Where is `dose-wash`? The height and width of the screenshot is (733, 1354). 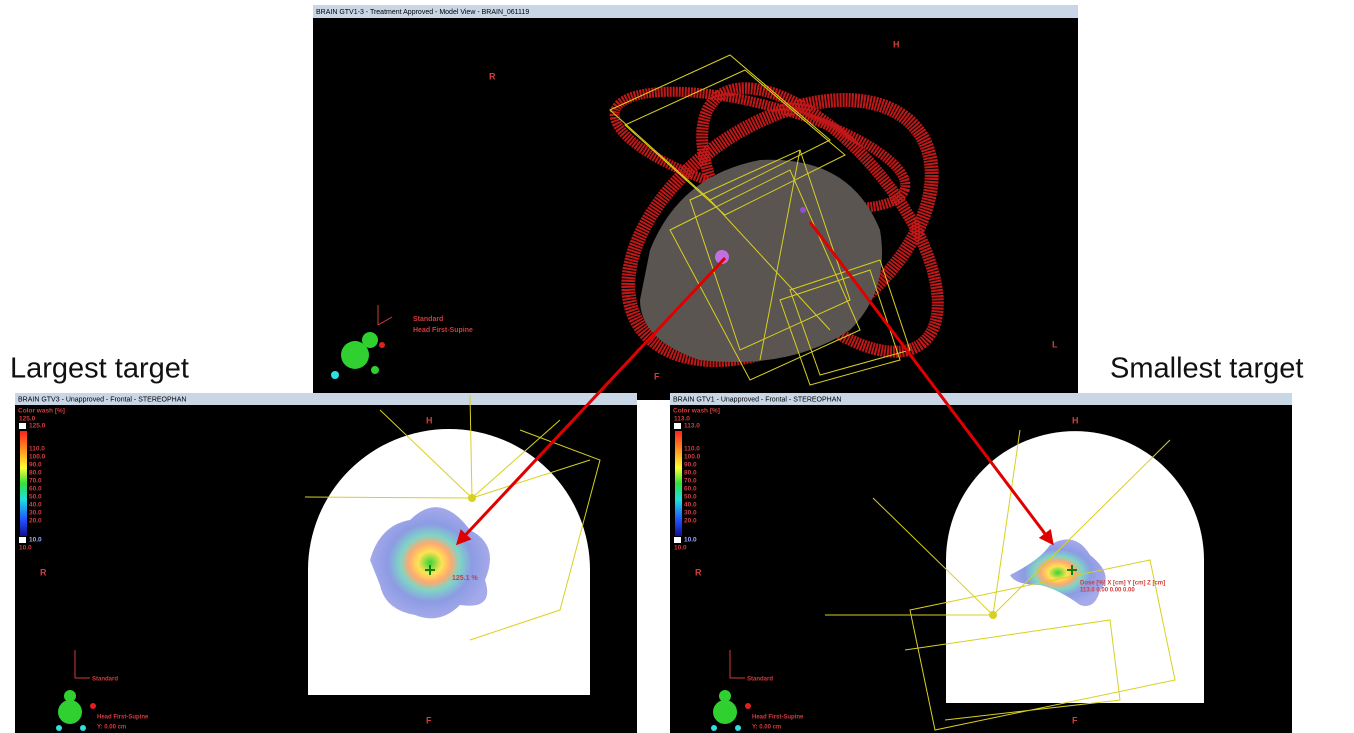 dose-wash is located at coordinates (1058, 572).